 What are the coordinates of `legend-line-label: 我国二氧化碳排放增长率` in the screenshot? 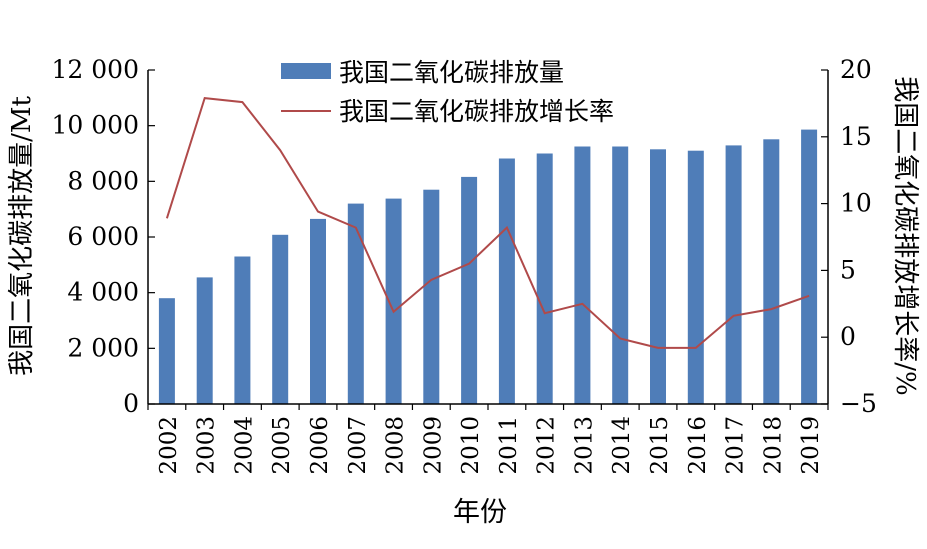 It's located at (476, 111).